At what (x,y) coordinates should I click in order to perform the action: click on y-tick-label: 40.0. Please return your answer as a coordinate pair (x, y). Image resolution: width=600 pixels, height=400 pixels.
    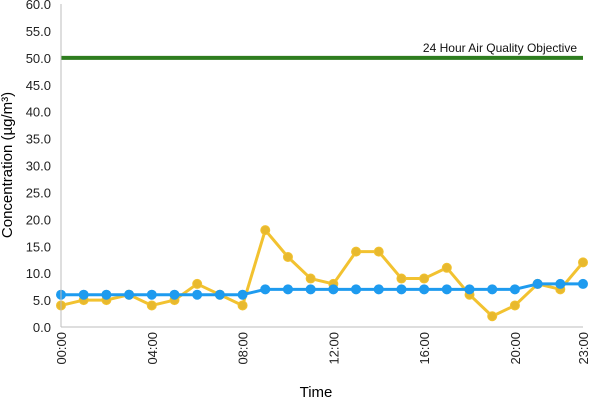
    Looking at the image, I should click on (38, 112).